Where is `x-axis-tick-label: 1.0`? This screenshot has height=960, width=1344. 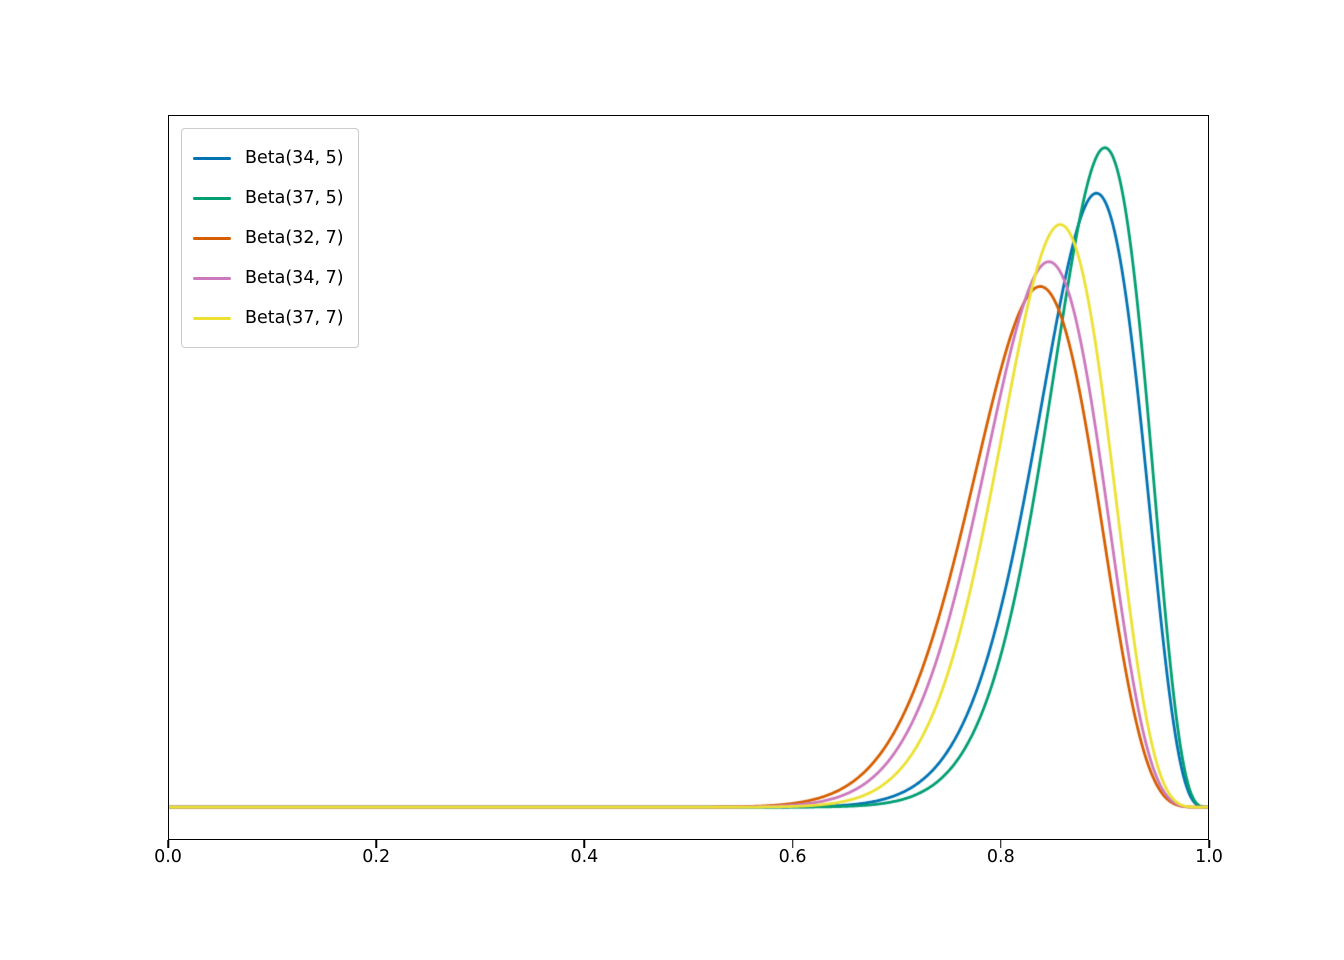 x-axis-tick-label: 1.0 is located at coordinates (1209, 857).